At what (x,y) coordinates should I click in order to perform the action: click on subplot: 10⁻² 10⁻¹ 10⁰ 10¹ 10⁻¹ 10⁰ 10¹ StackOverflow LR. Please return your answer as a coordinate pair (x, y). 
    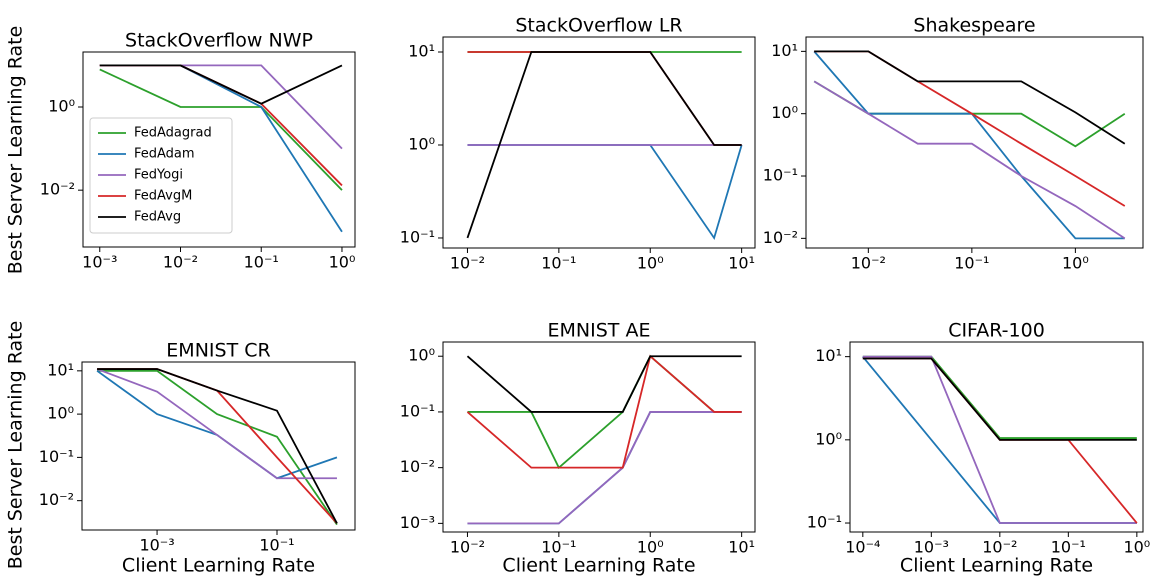
    Looking at the image, I should click on (578, 144).